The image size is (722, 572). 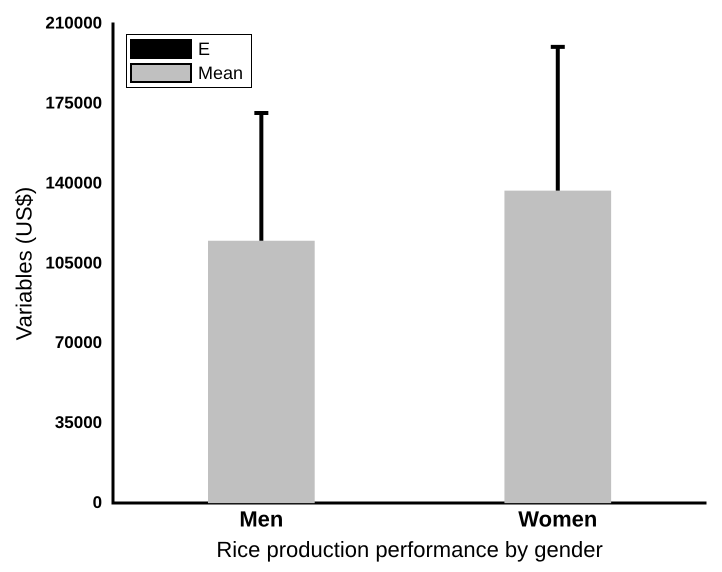 What do you see at coordinates (23, 263) in the screenshot?
I see `y-axis-title: Variables (US$)` at bounding box center [23, 263].